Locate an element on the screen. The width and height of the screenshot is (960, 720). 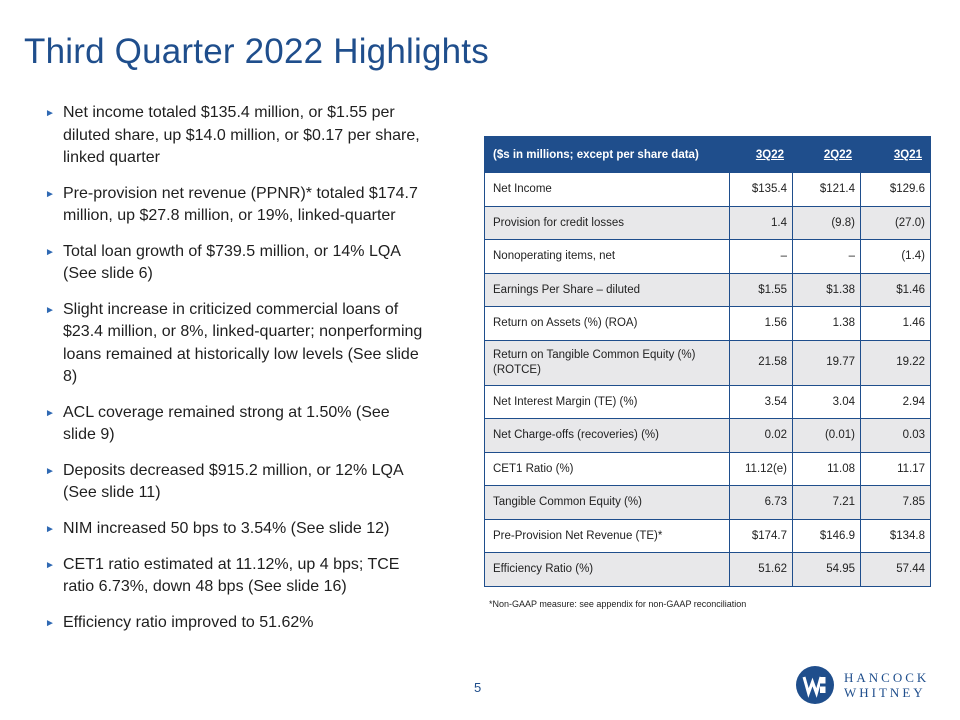
slide-title: Third Quarter 2022 Highlights is located at coordinates (256, 51).